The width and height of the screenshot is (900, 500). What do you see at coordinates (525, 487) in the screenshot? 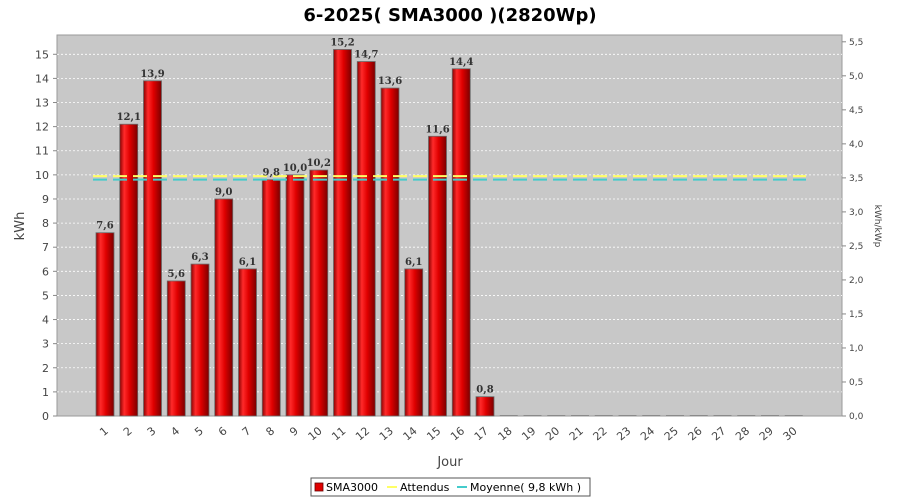
I see `legend-label-moyenne: Moyenne( 9,8 kWh )` at bounding box center [525, 487].